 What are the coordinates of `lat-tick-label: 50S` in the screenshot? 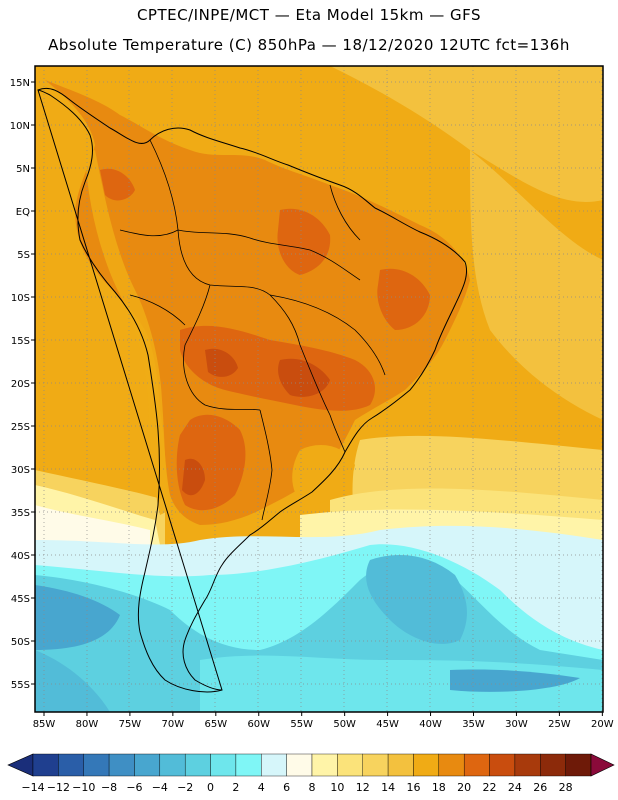 It's located at (20, 642).